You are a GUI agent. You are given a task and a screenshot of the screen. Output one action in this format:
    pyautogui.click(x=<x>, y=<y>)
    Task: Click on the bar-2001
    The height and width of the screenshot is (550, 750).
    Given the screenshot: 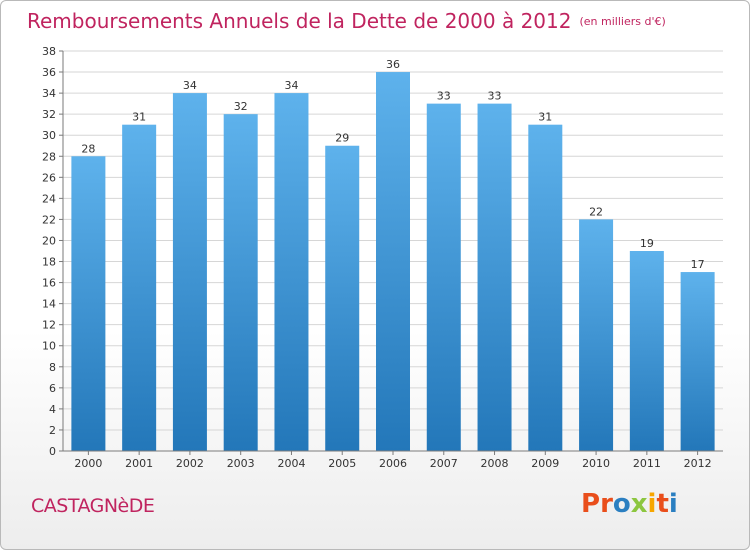 What is the action you would take?
    pyautogui.click(x=139, y=288)
    